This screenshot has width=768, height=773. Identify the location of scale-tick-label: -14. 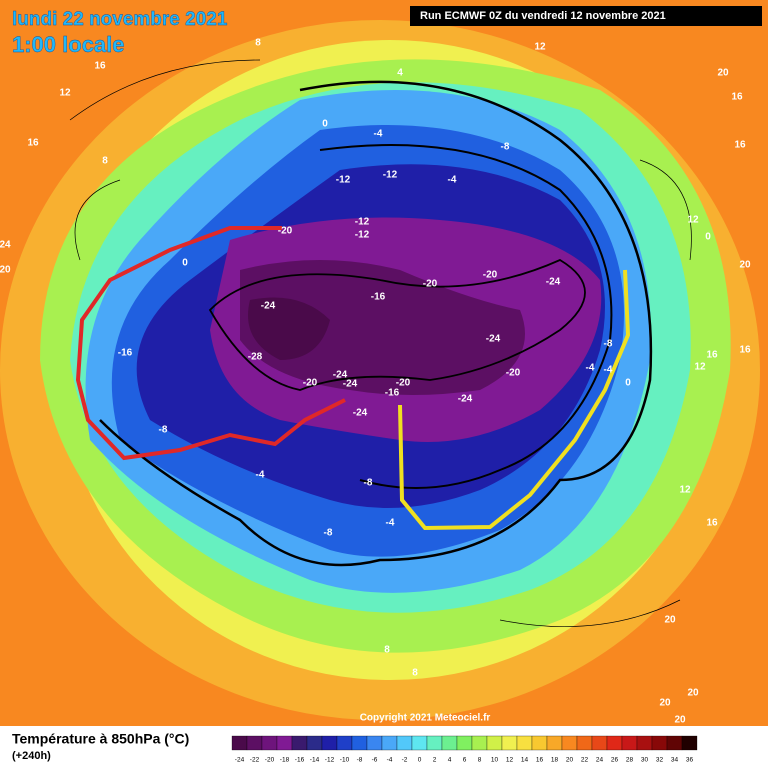
(315, 760).